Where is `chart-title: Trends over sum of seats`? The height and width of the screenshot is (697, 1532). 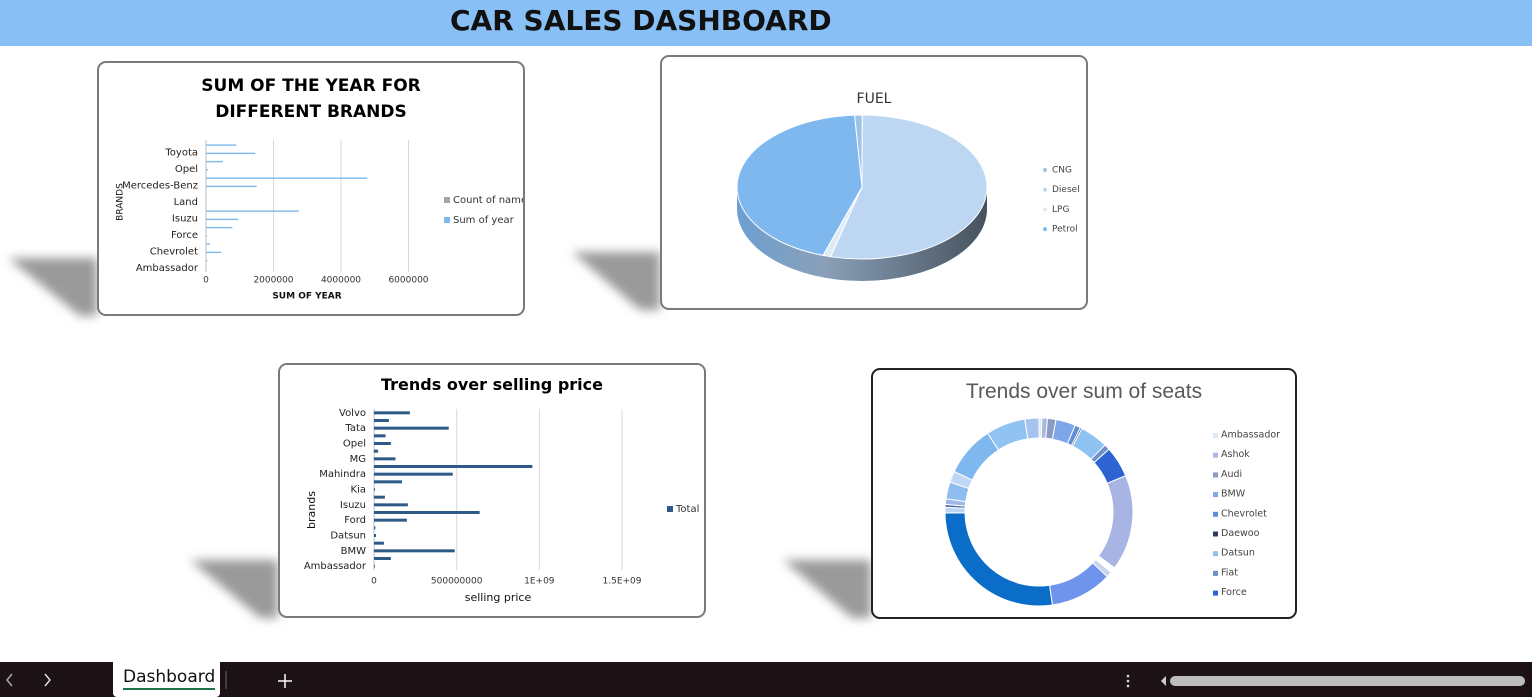 chart-title: Trends over sum of seats is located at coordinates (1084, 391).